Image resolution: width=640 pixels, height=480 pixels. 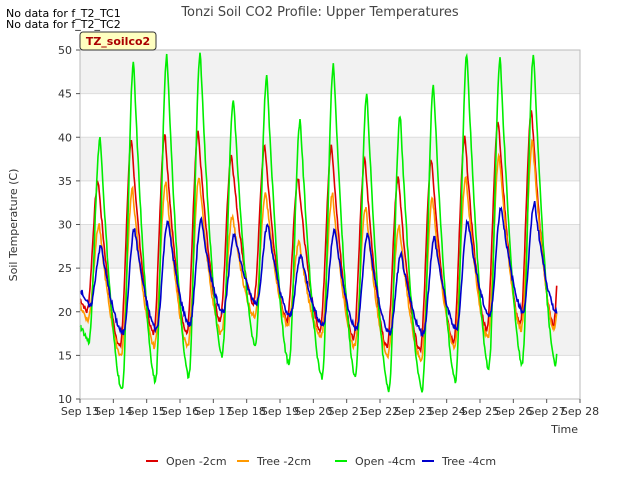 I want to click on legend-label: Tree -2cm, so click(x=283, y=461).